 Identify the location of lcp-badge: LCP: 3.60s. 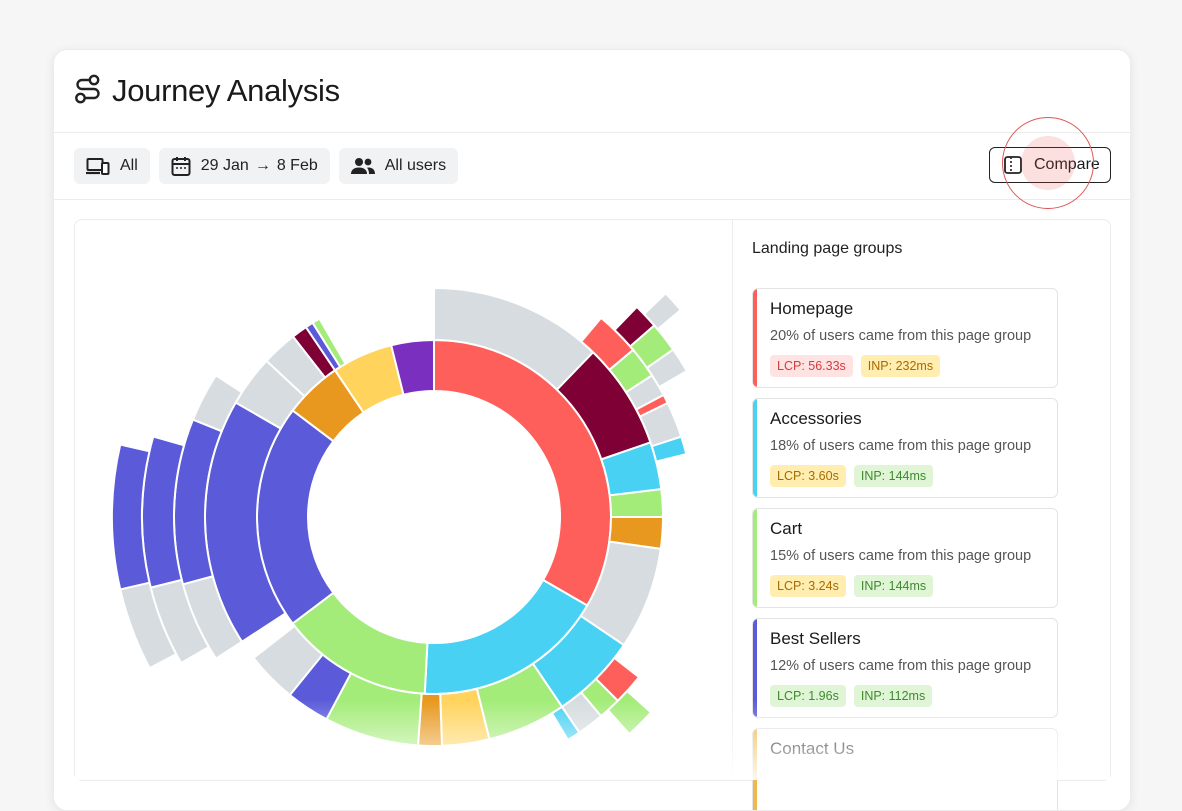
(808, 476).